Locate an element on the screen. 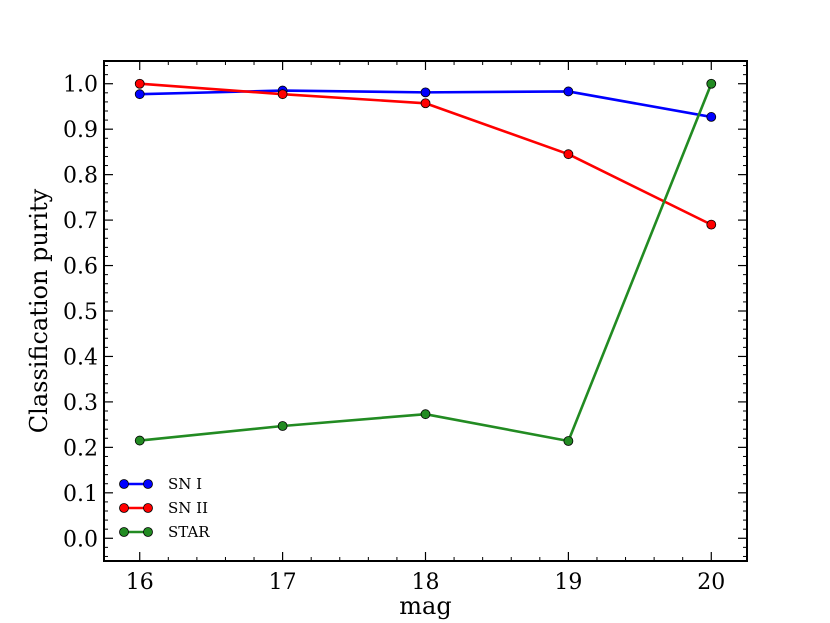 This screenshot has width=830, height=623. y-tick-label: 0.2 is located at coordinates (80, 448).